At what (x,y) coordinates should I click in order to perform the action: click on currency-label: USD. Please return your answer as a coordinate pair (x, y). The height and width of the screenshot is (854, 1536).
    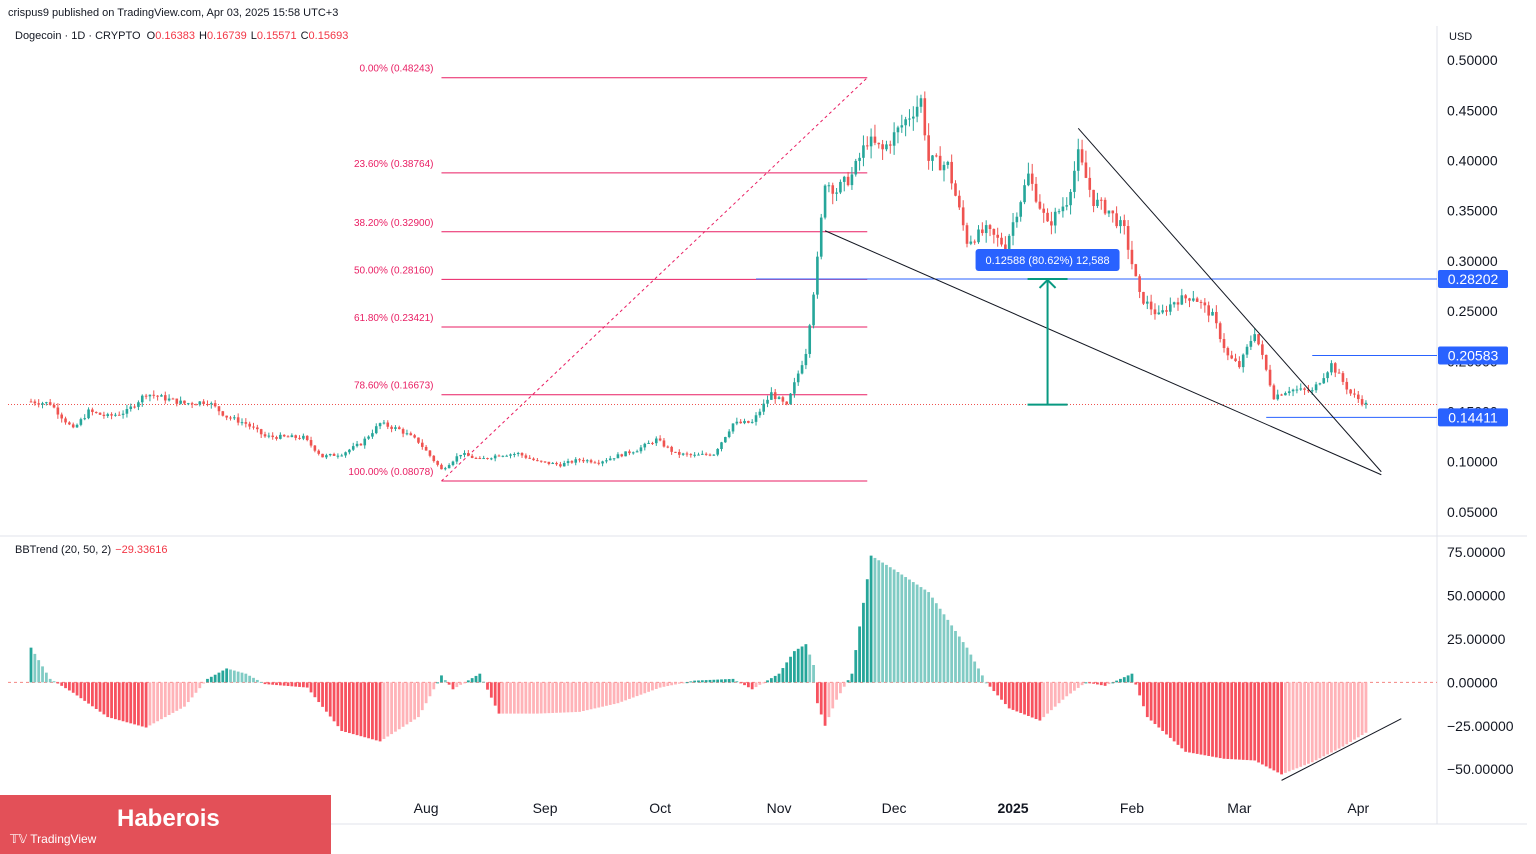
    Looking at the image, I should click on (1461, 37).